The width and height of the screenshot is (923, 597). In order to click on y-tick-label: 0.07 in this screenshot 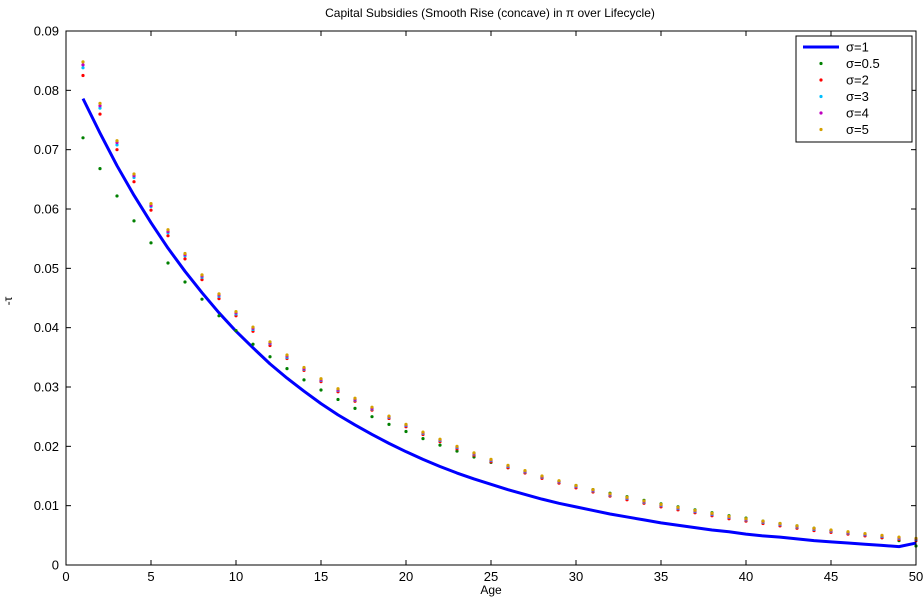, I will do `click(46, 149)`.